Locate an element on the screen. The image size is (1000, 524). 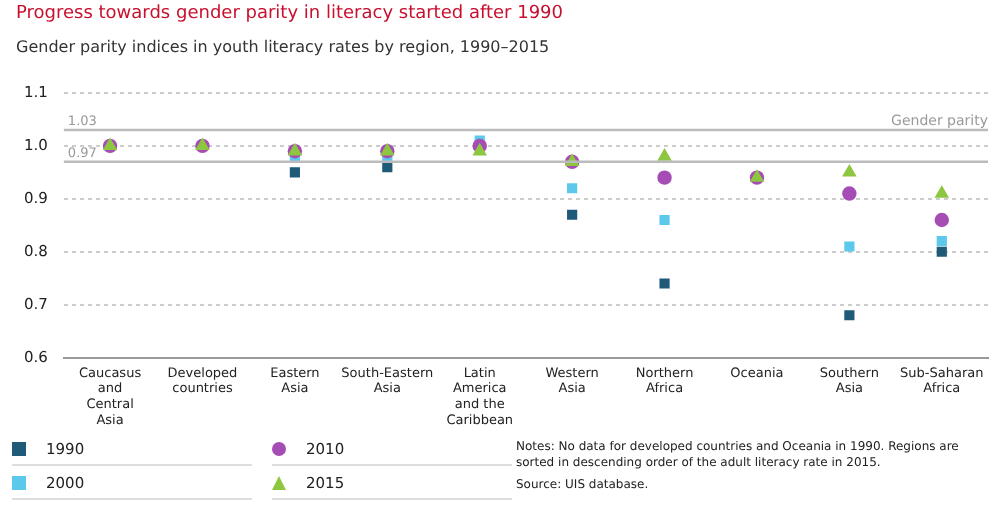
chart-title: Progress towards gender parity in literacy started after 1990 is located at coordinates (290, 14).